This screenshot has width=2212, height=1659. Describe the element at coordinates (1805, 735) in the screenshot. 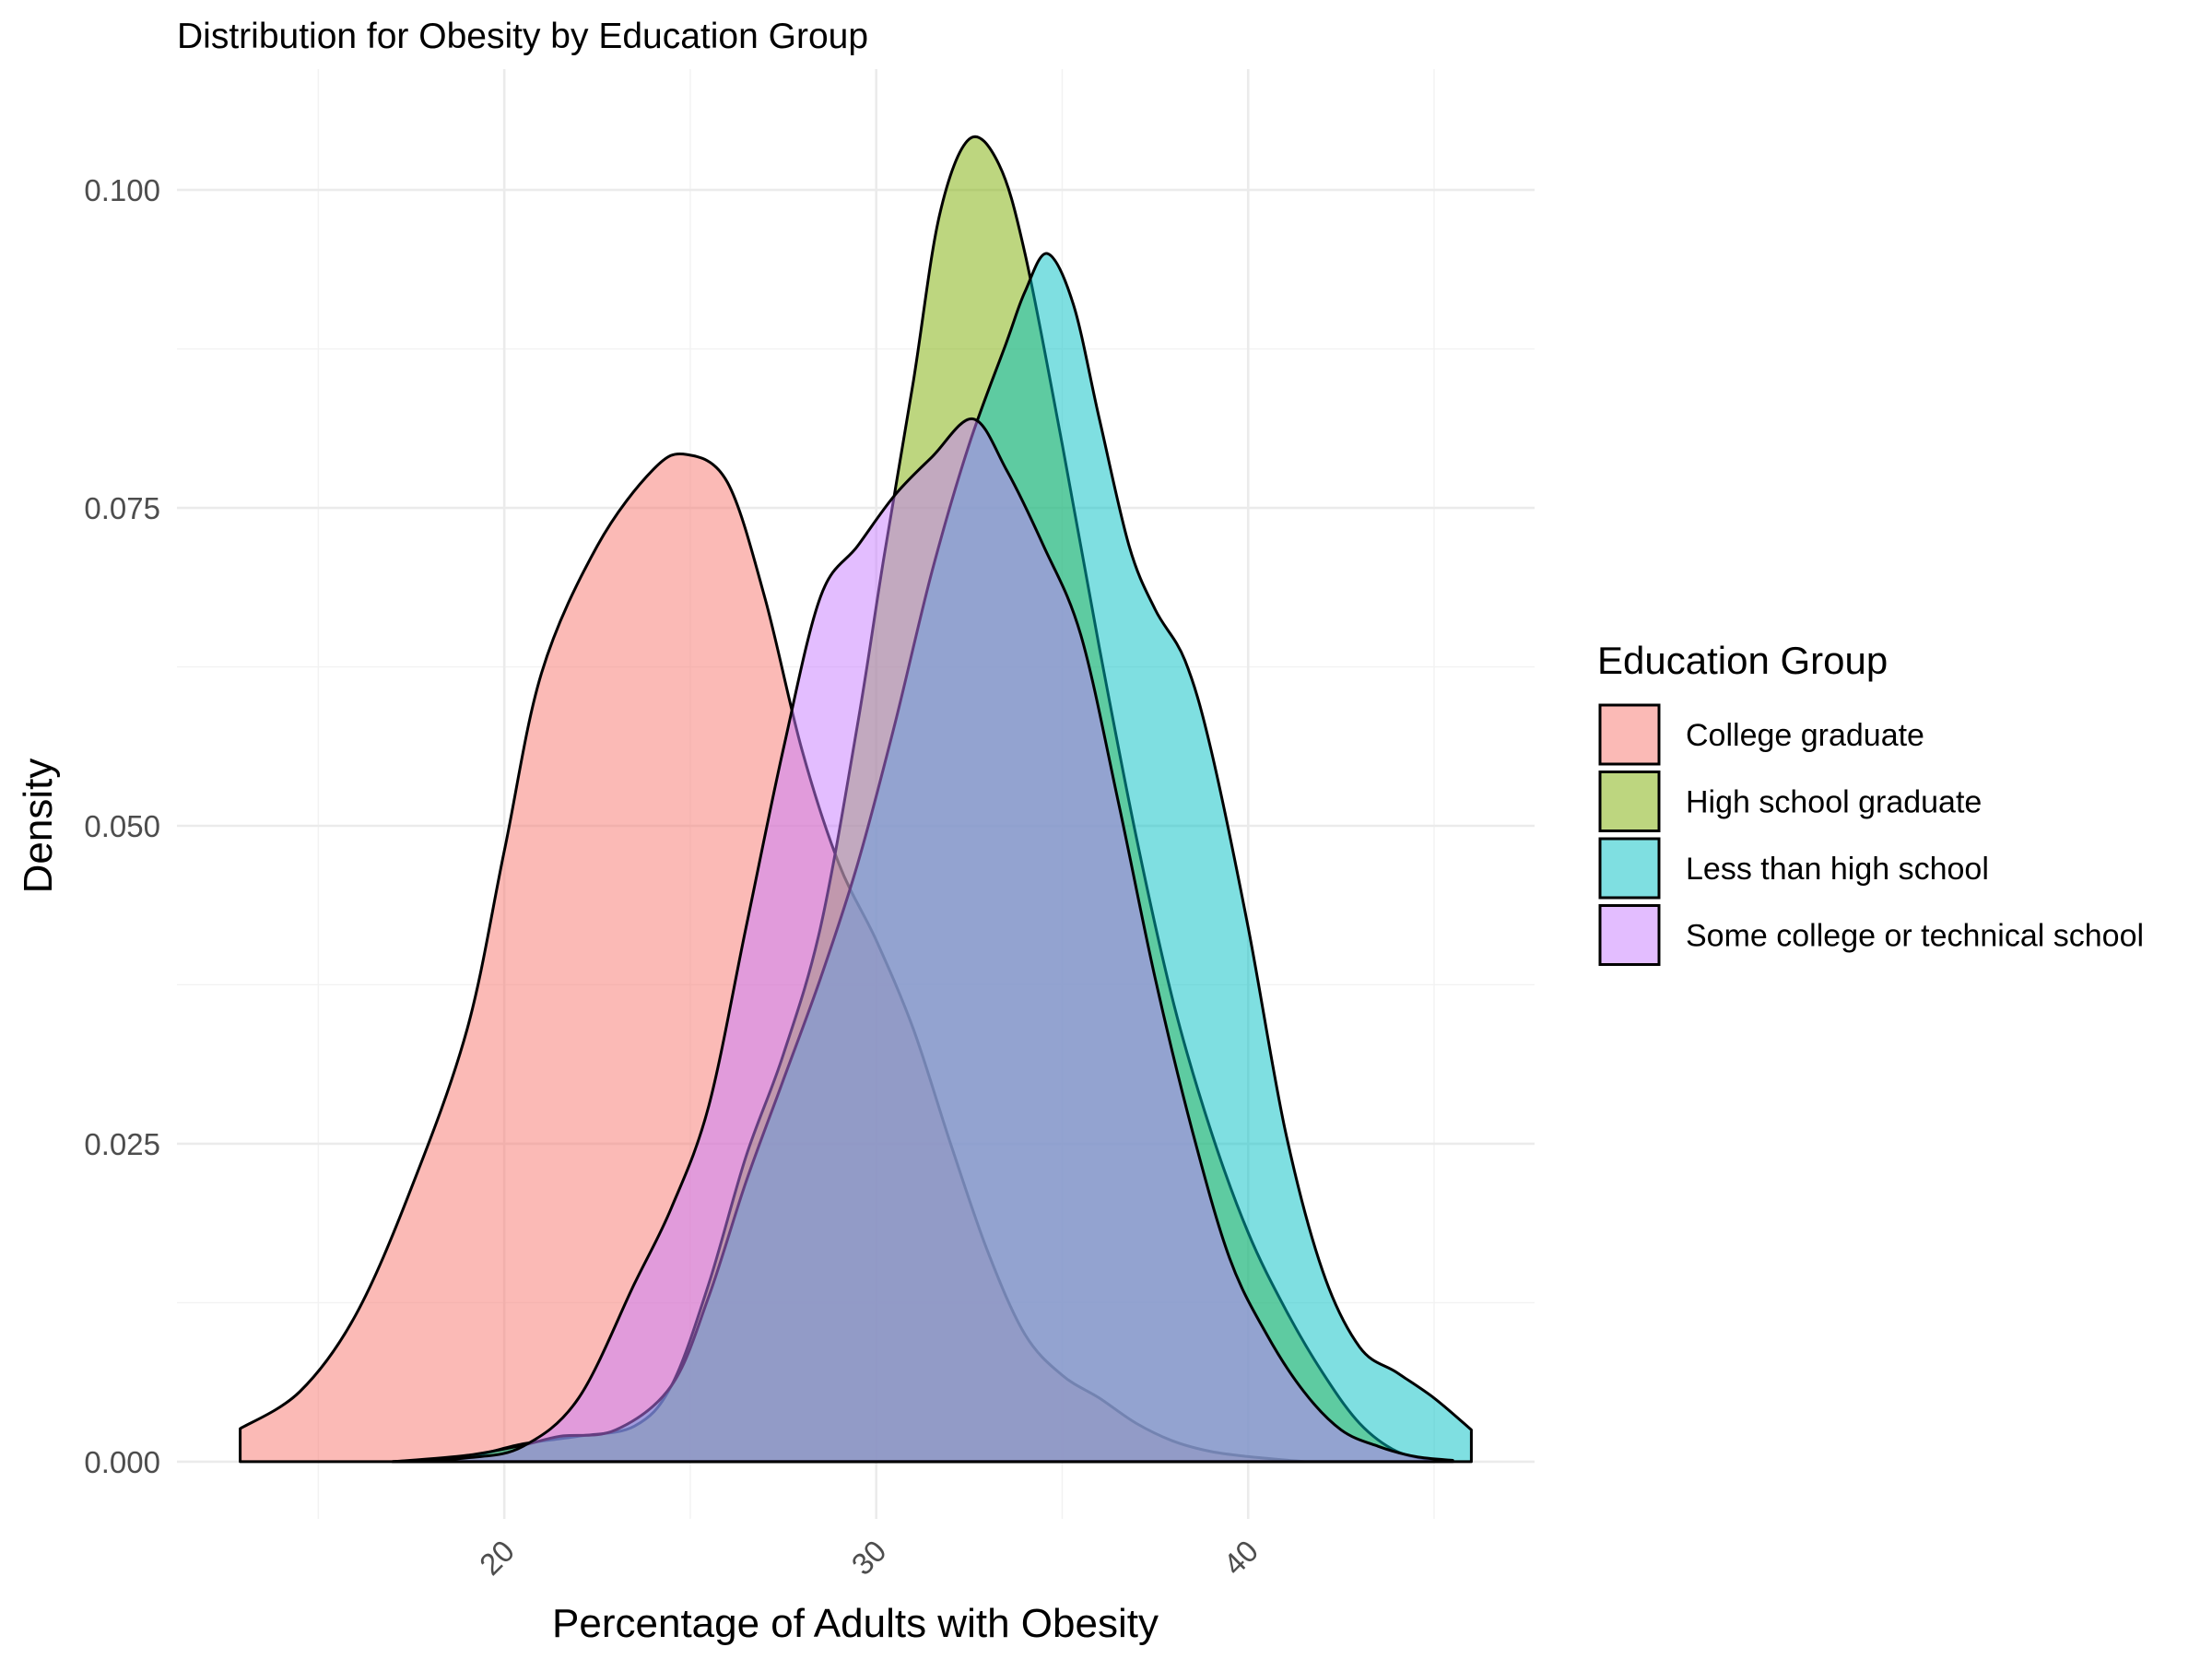

I see `legend-label: College graduate` at that location.